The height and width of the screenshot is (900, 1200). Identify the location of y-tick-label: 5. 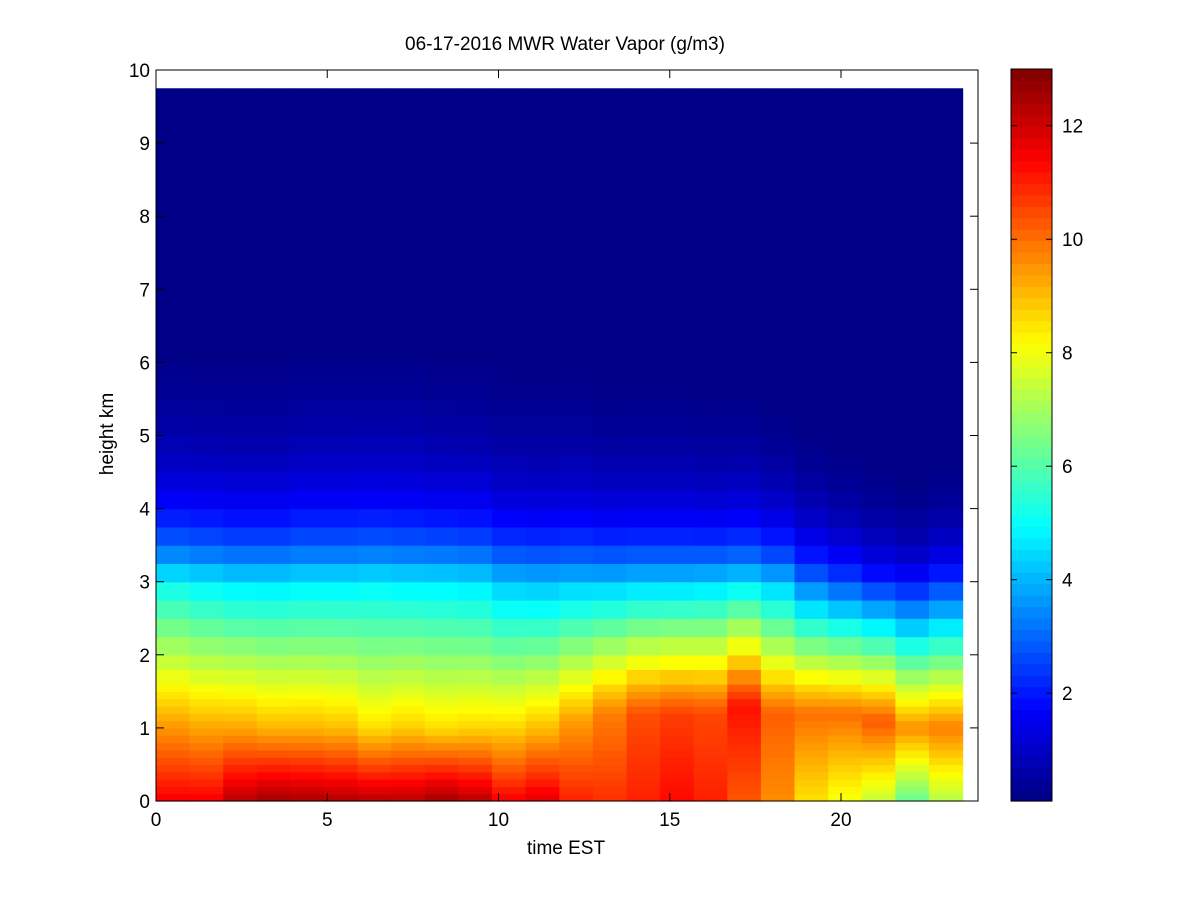
(144, 437).